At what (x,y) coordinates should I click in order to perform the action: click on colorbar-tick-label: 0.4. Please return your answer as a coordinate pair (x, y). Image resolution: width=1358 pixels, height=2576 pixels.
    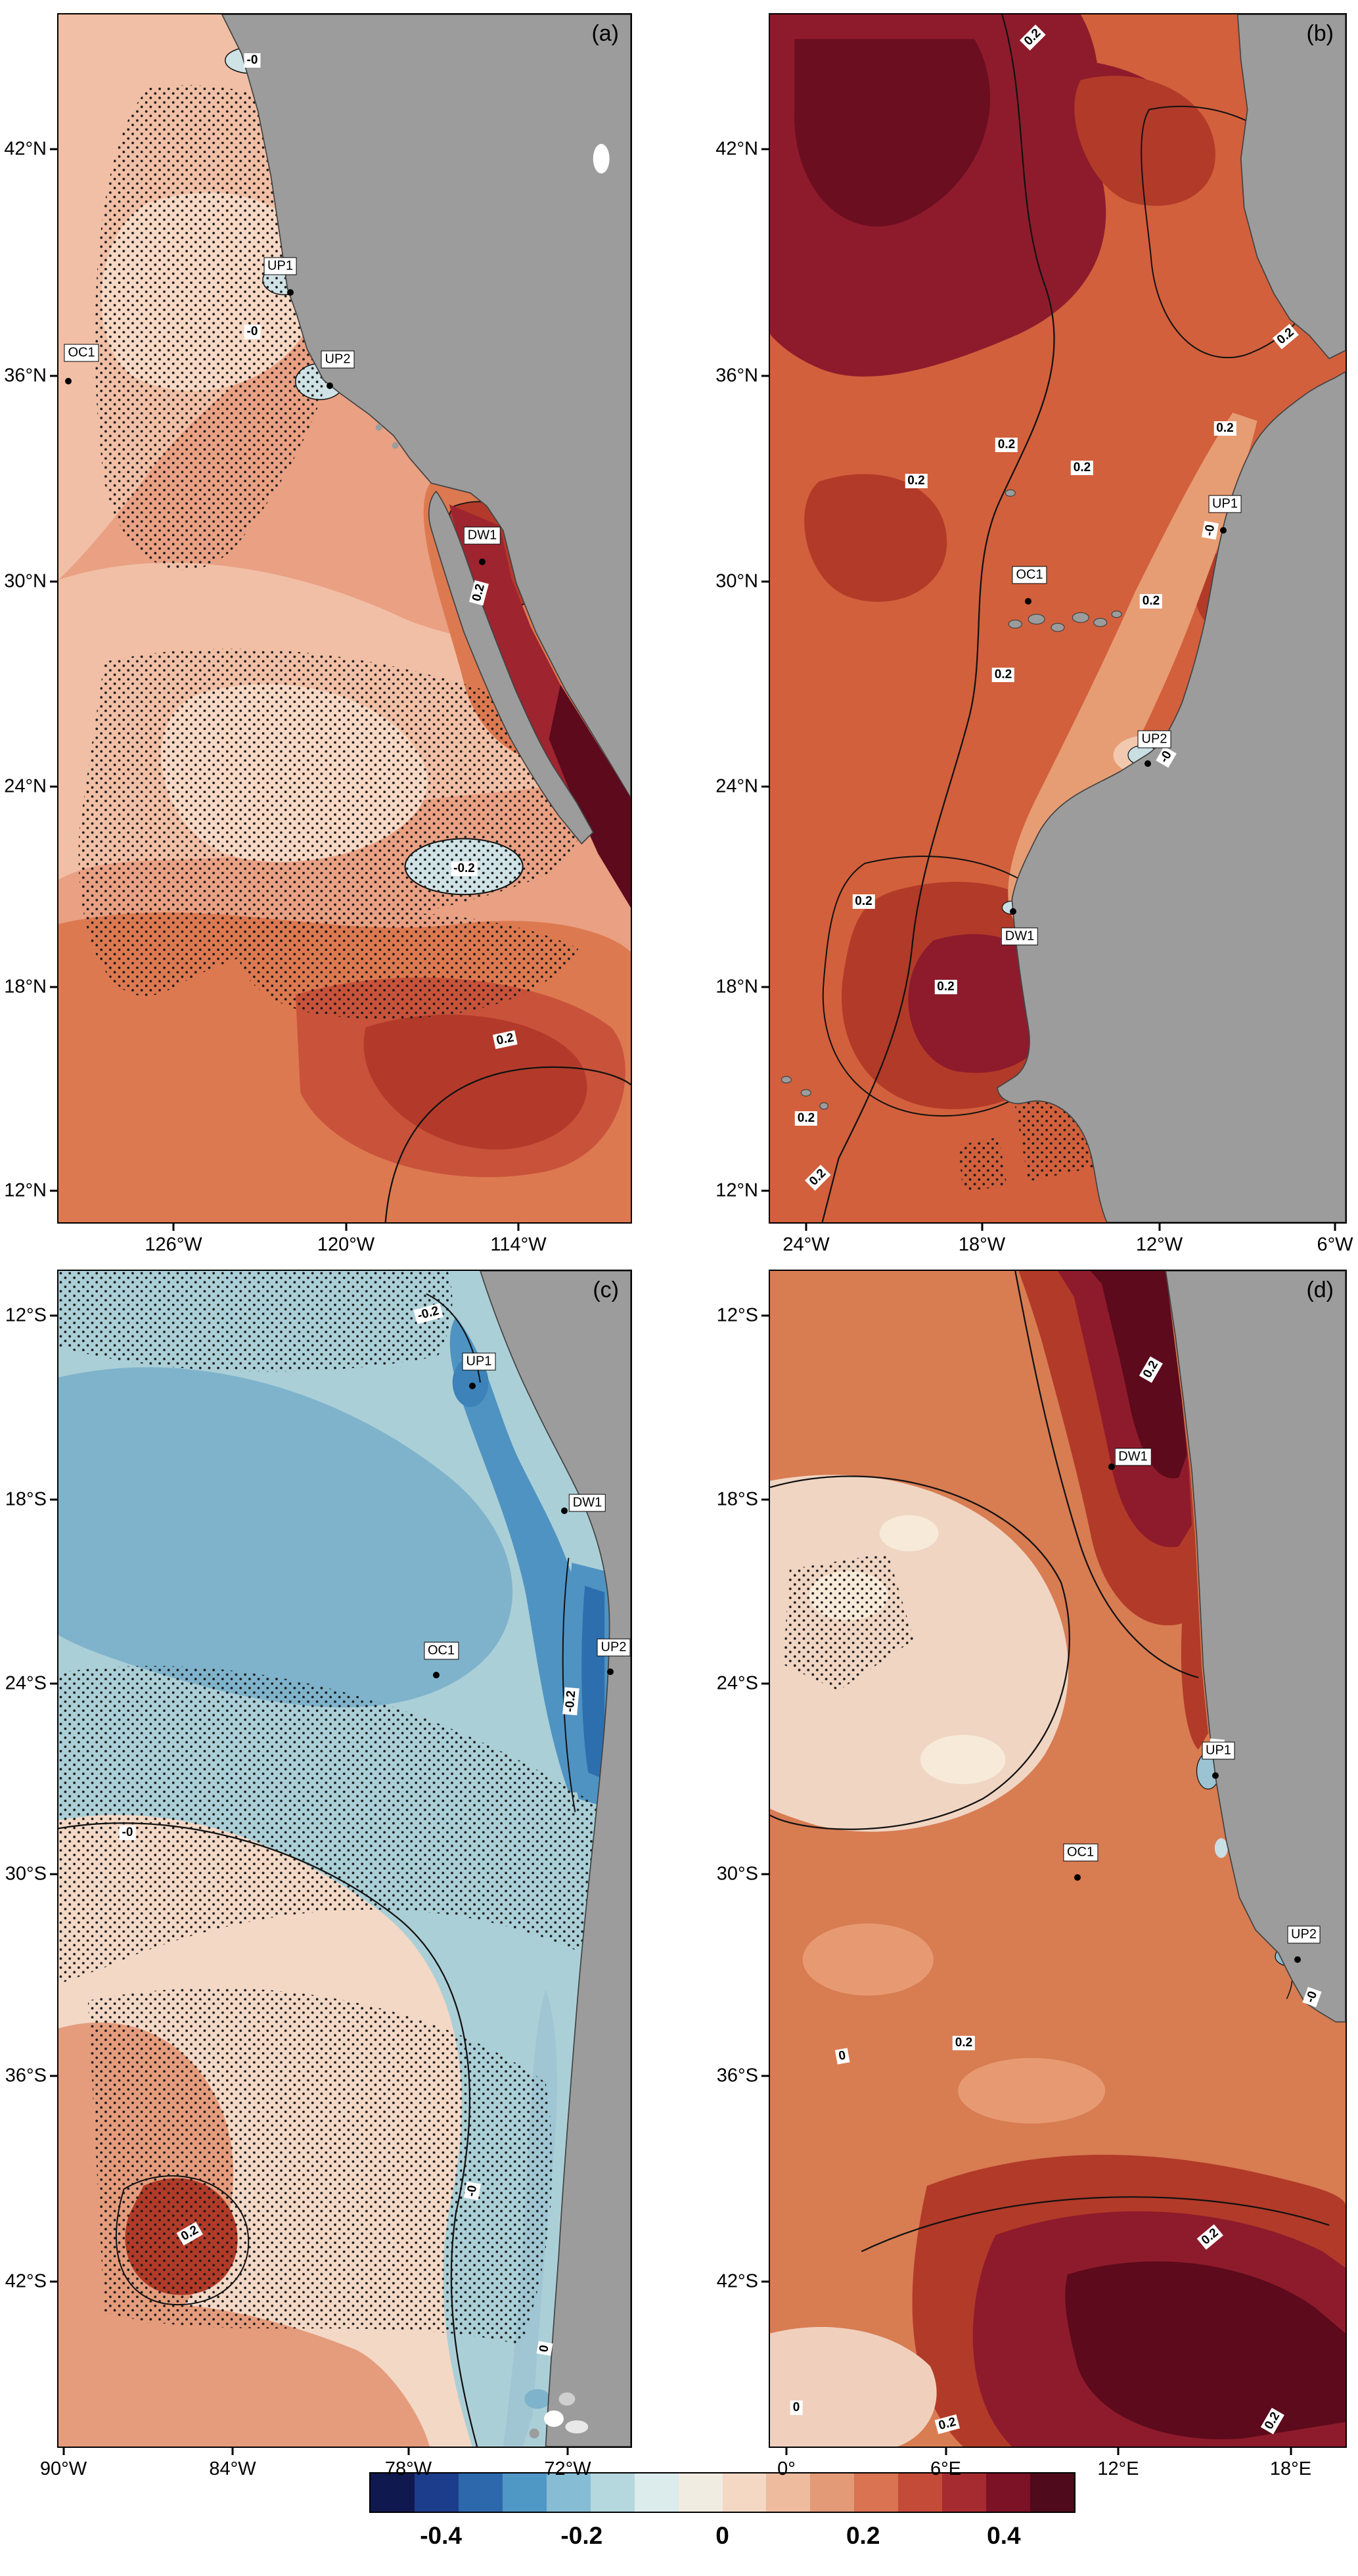
    Looking at the image, I should click on (1004, 2535).